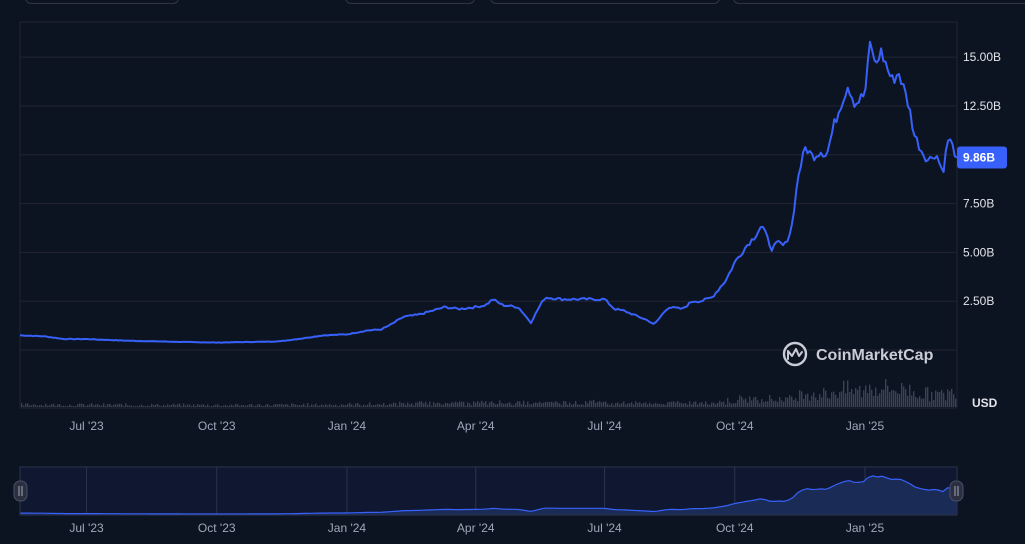  Describe the element at coordinates (489, 393) in the screenshot. I see `volume-bars` at that location.